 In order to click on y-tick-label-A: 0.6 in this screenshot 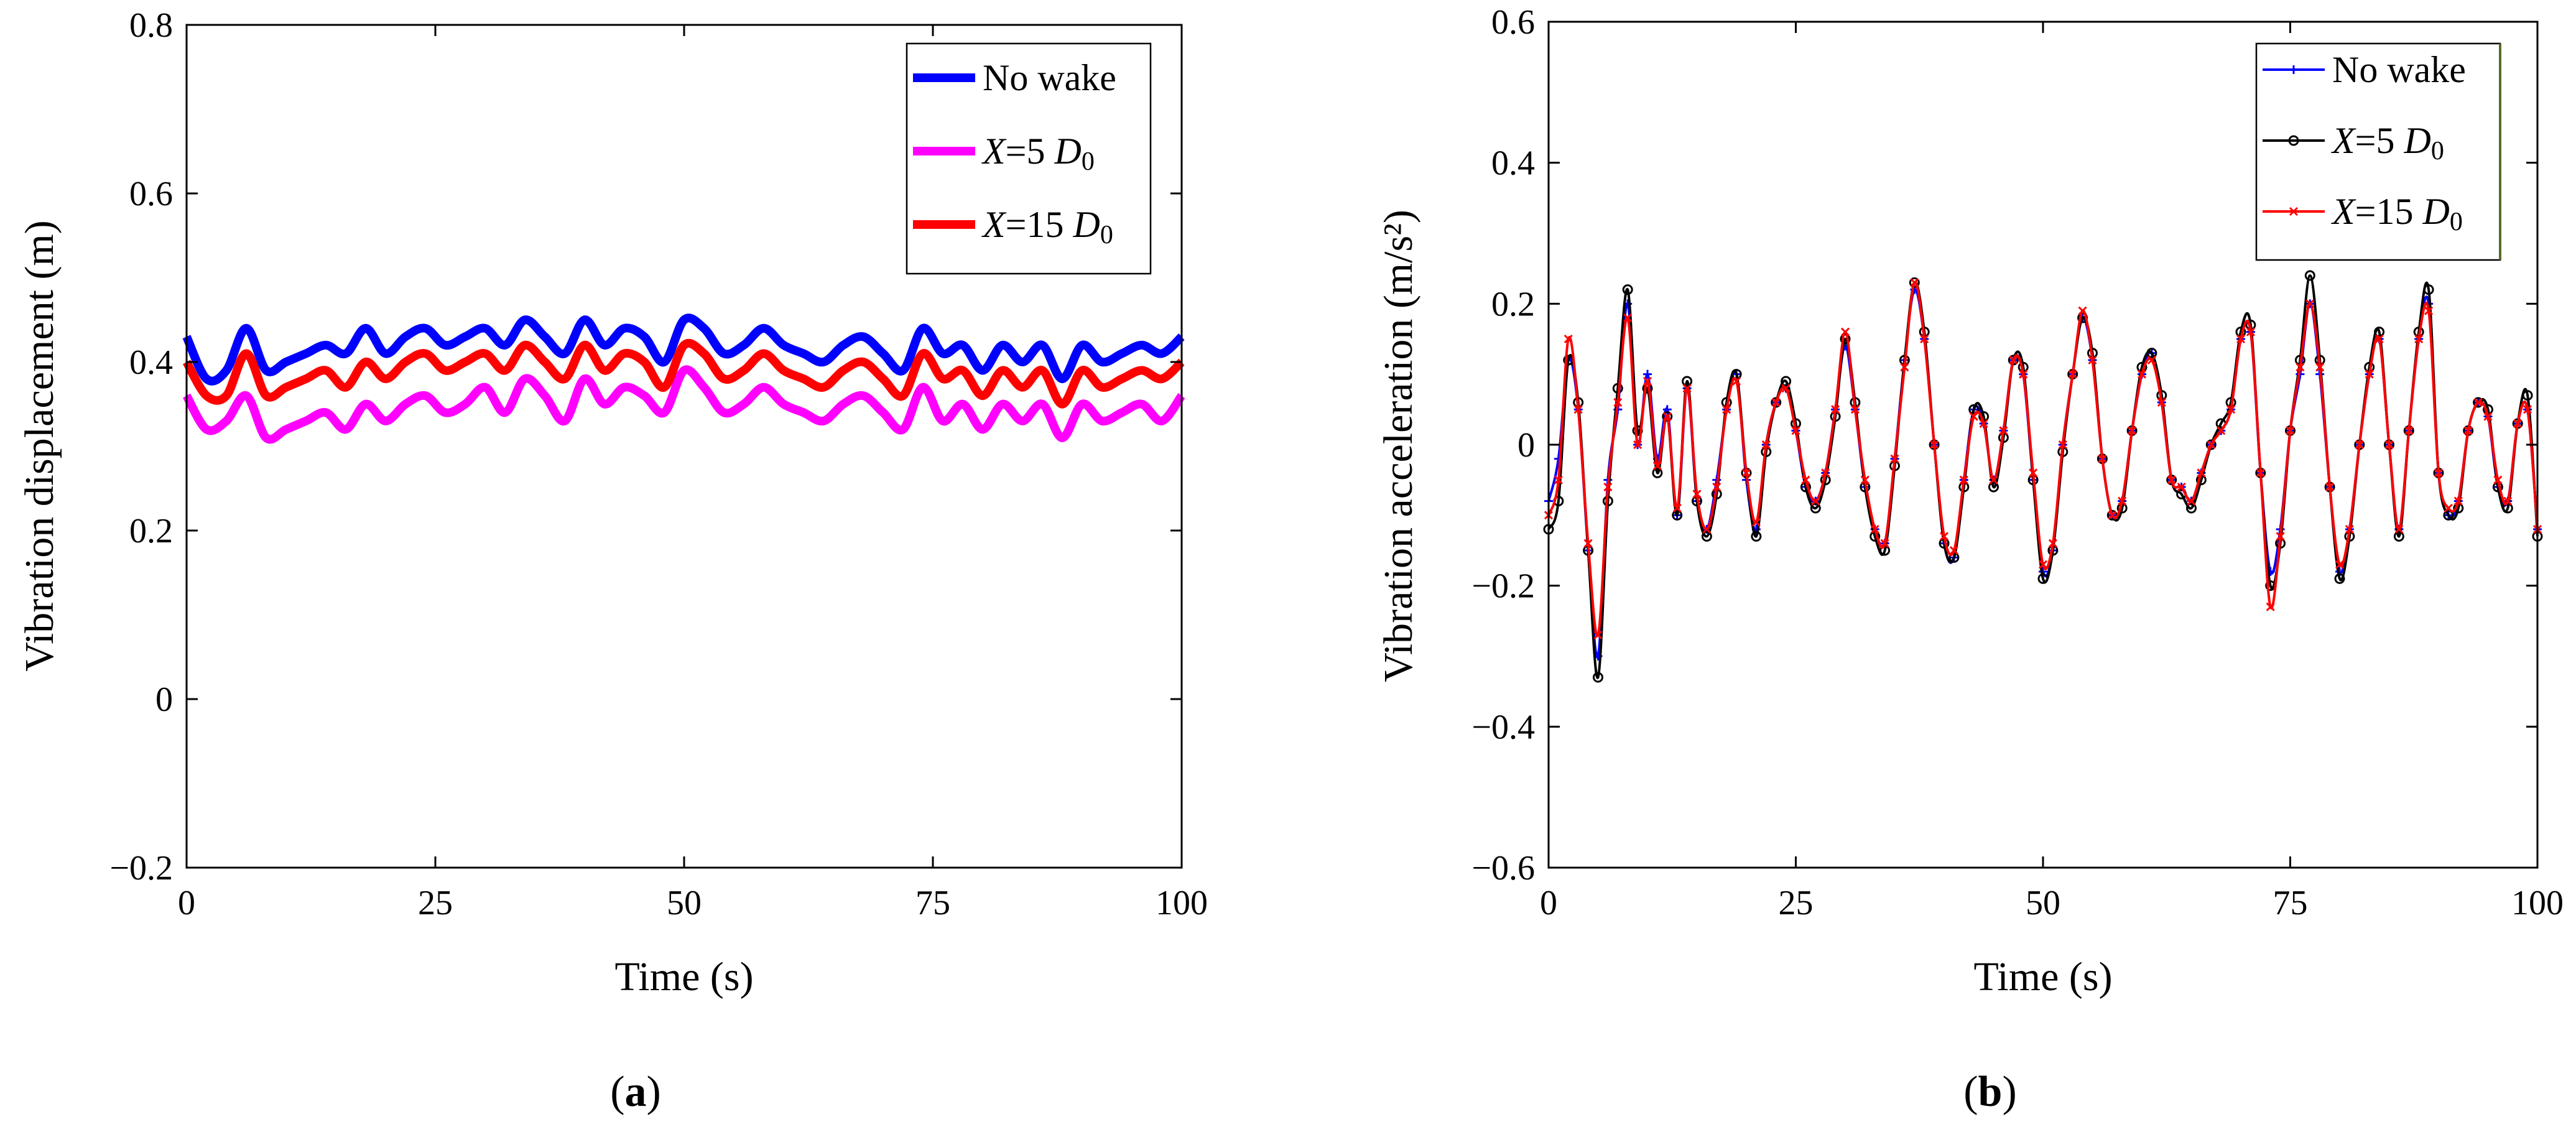, I will do `click(151, 194)`.